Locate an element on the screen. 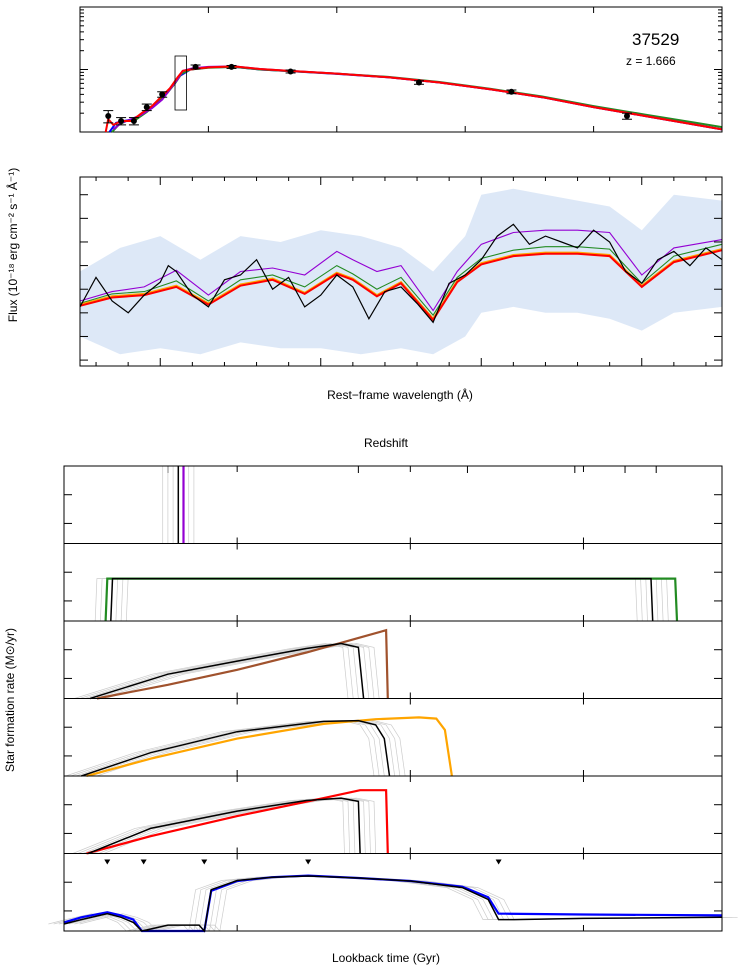  sed-photometry-points is located at coordinates (367, 94).